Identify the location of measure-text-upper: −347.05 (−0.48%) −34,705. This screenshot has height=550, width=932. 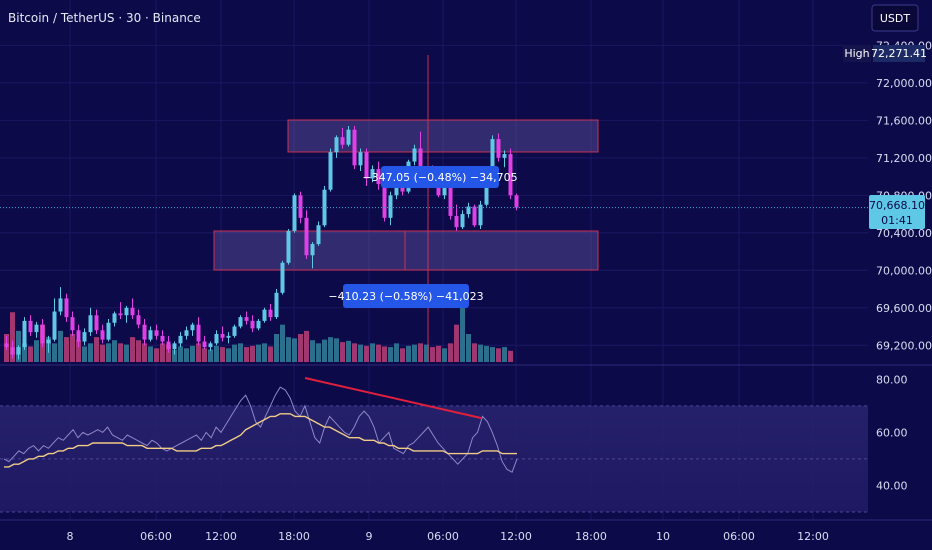
(439, 177).